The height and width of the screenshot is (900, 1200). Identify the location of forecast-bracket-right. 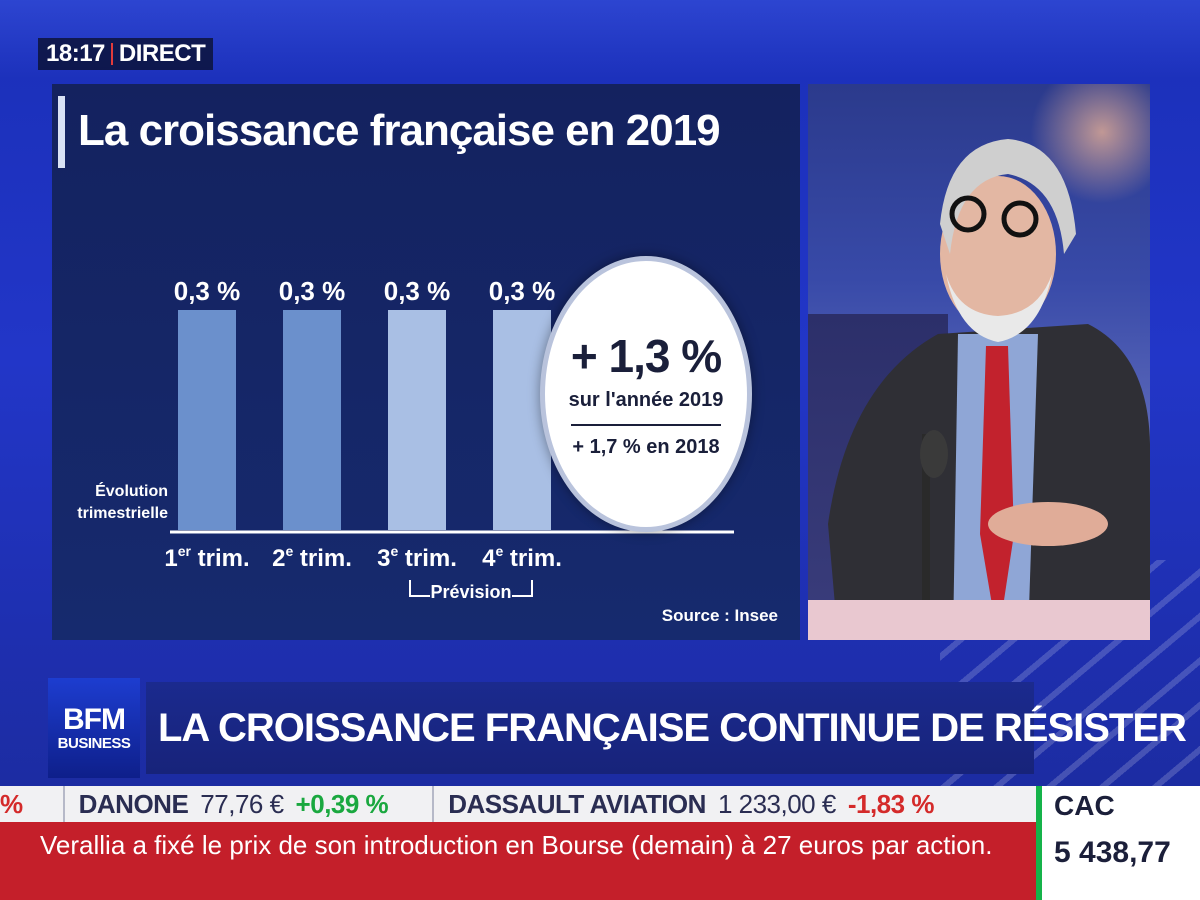
(522, 588).